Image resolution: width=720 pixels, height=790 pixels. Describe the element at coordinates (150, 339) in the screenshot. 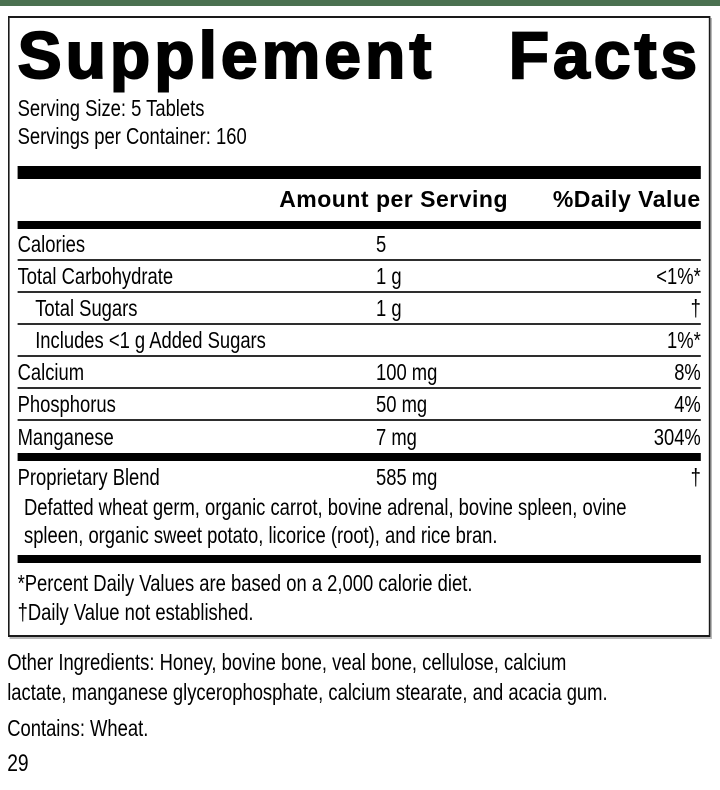

I see `nutrient-name: Includes <1 g Added Sugars` at that location.